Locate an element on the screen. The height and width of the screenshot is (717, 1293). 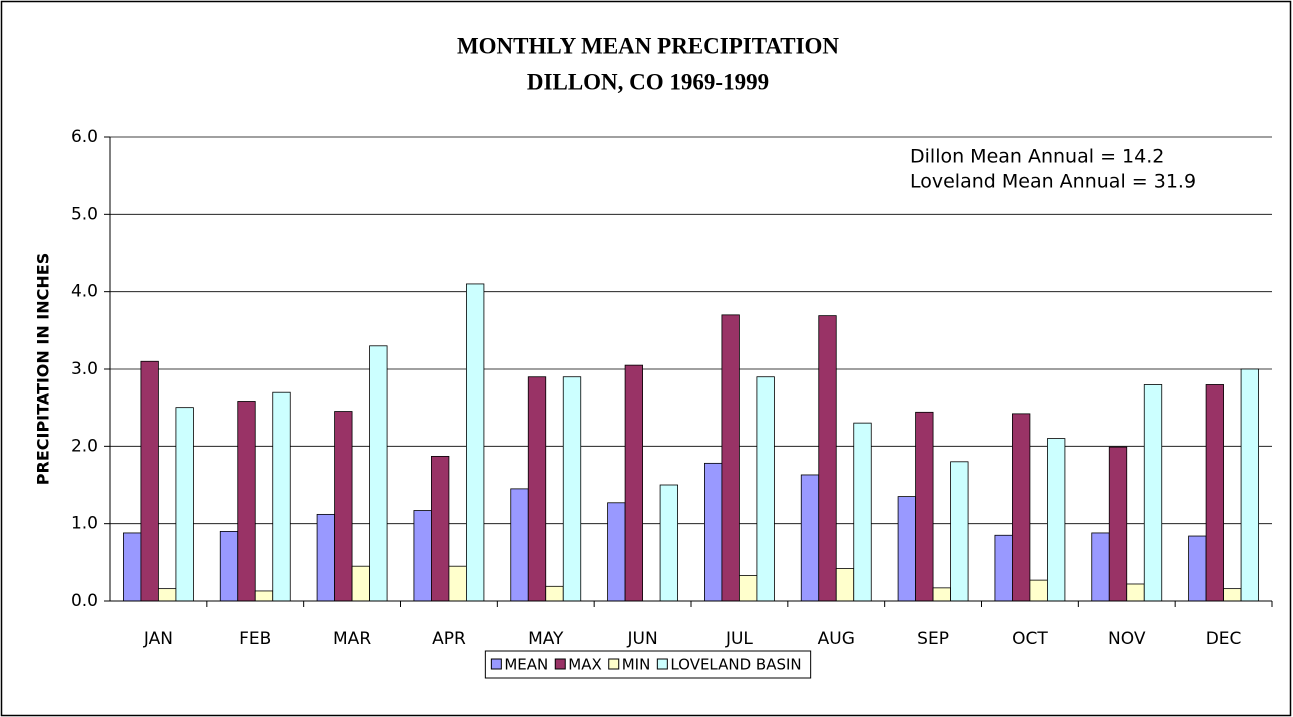
x-tick-label: JAN is located at coordinates (158, 639).